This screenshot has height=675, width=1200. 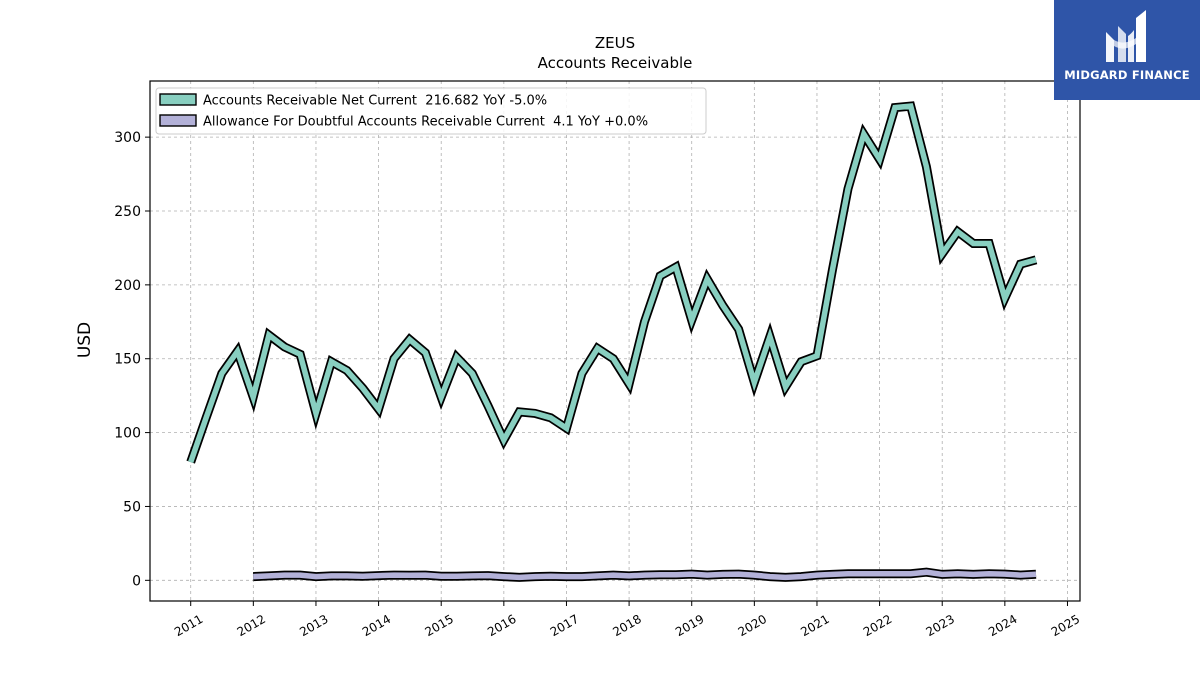 I want to click on x-tick-label: 2012, so click(x=251, y=625).